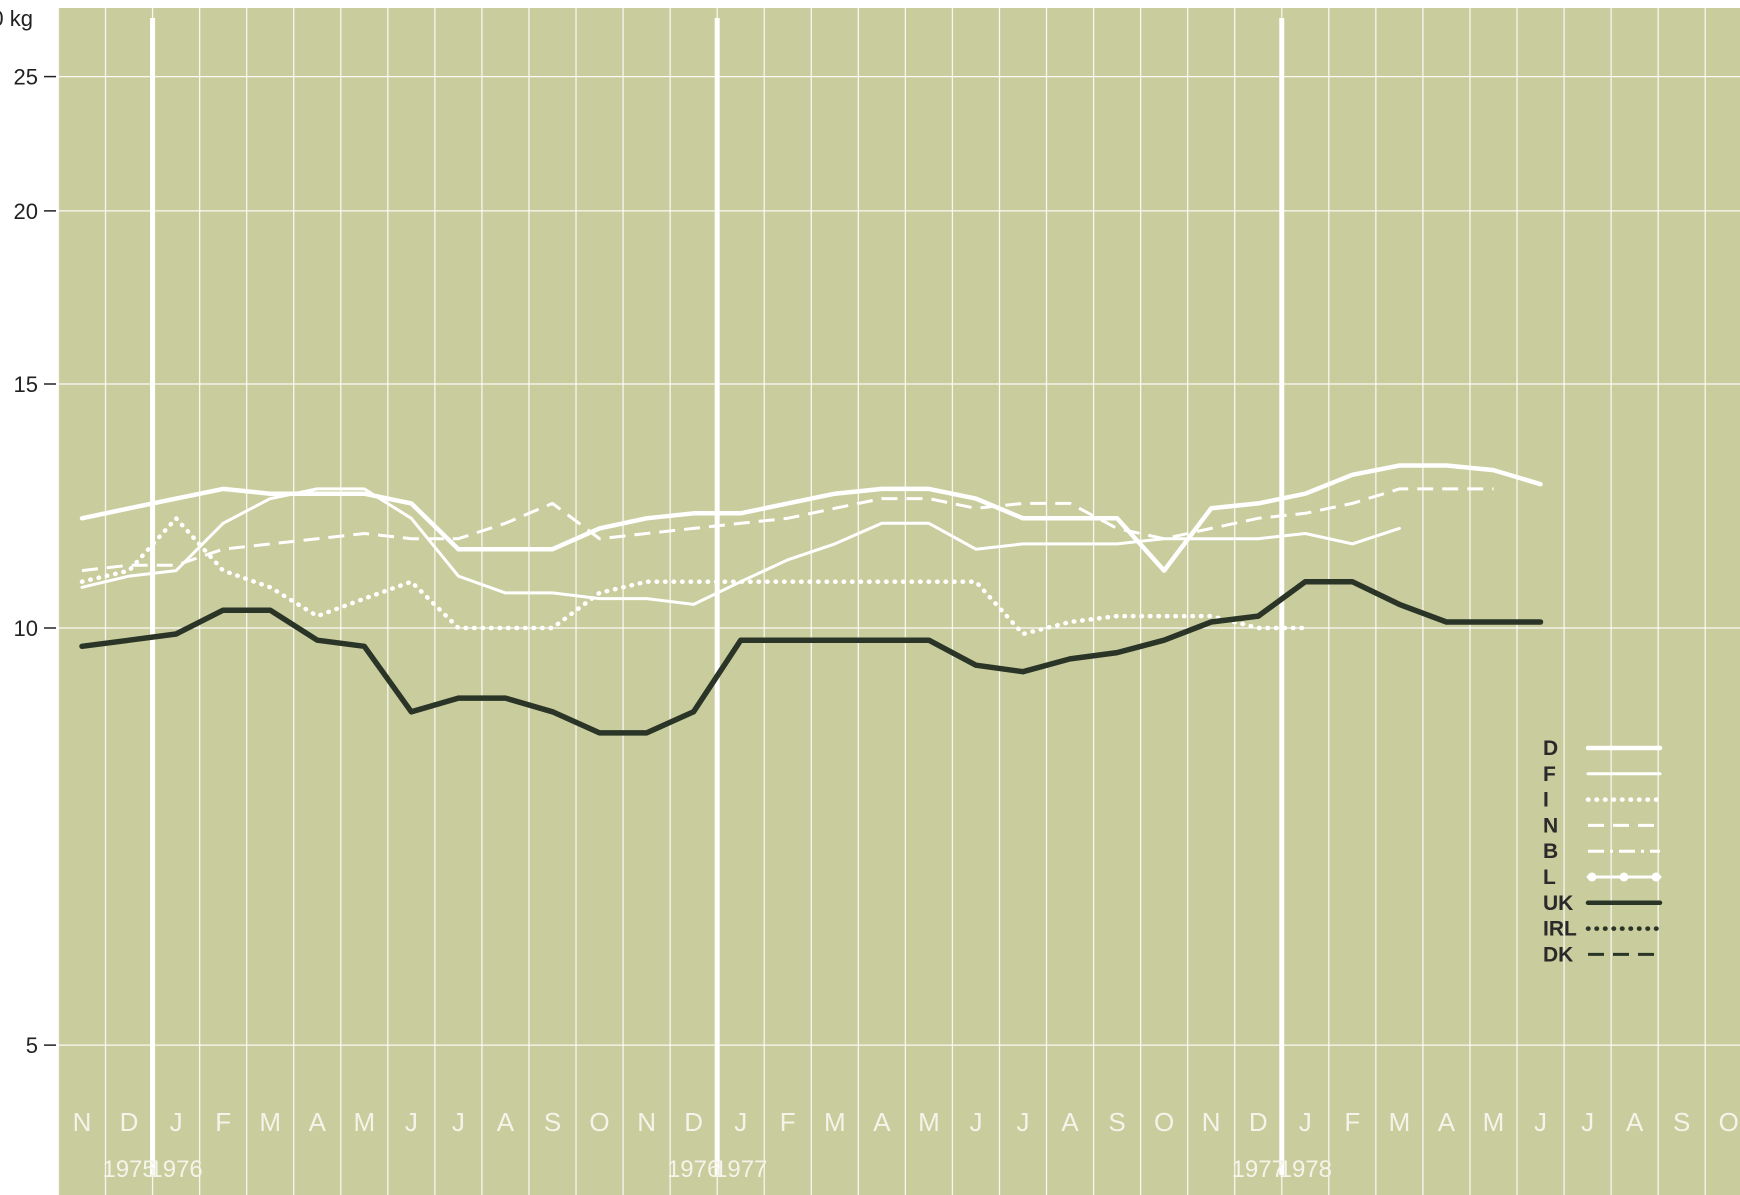 This screenshot has height=1195, width=1740. Describe the element at coordinates (28, 532) in the screenshot. I see `y-axis: 0 kg 5 10 15 20 25` at that location.